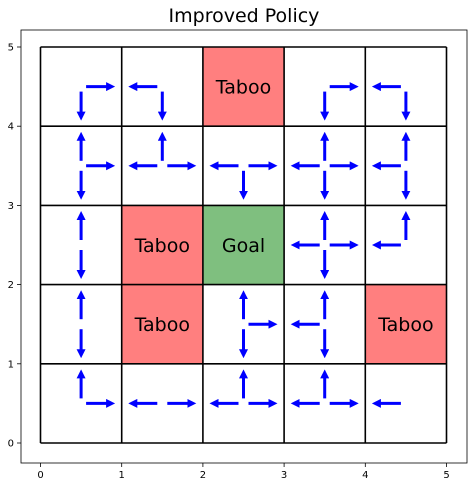  I want to click on chart-title: Improved Policy, so click(244, 16).